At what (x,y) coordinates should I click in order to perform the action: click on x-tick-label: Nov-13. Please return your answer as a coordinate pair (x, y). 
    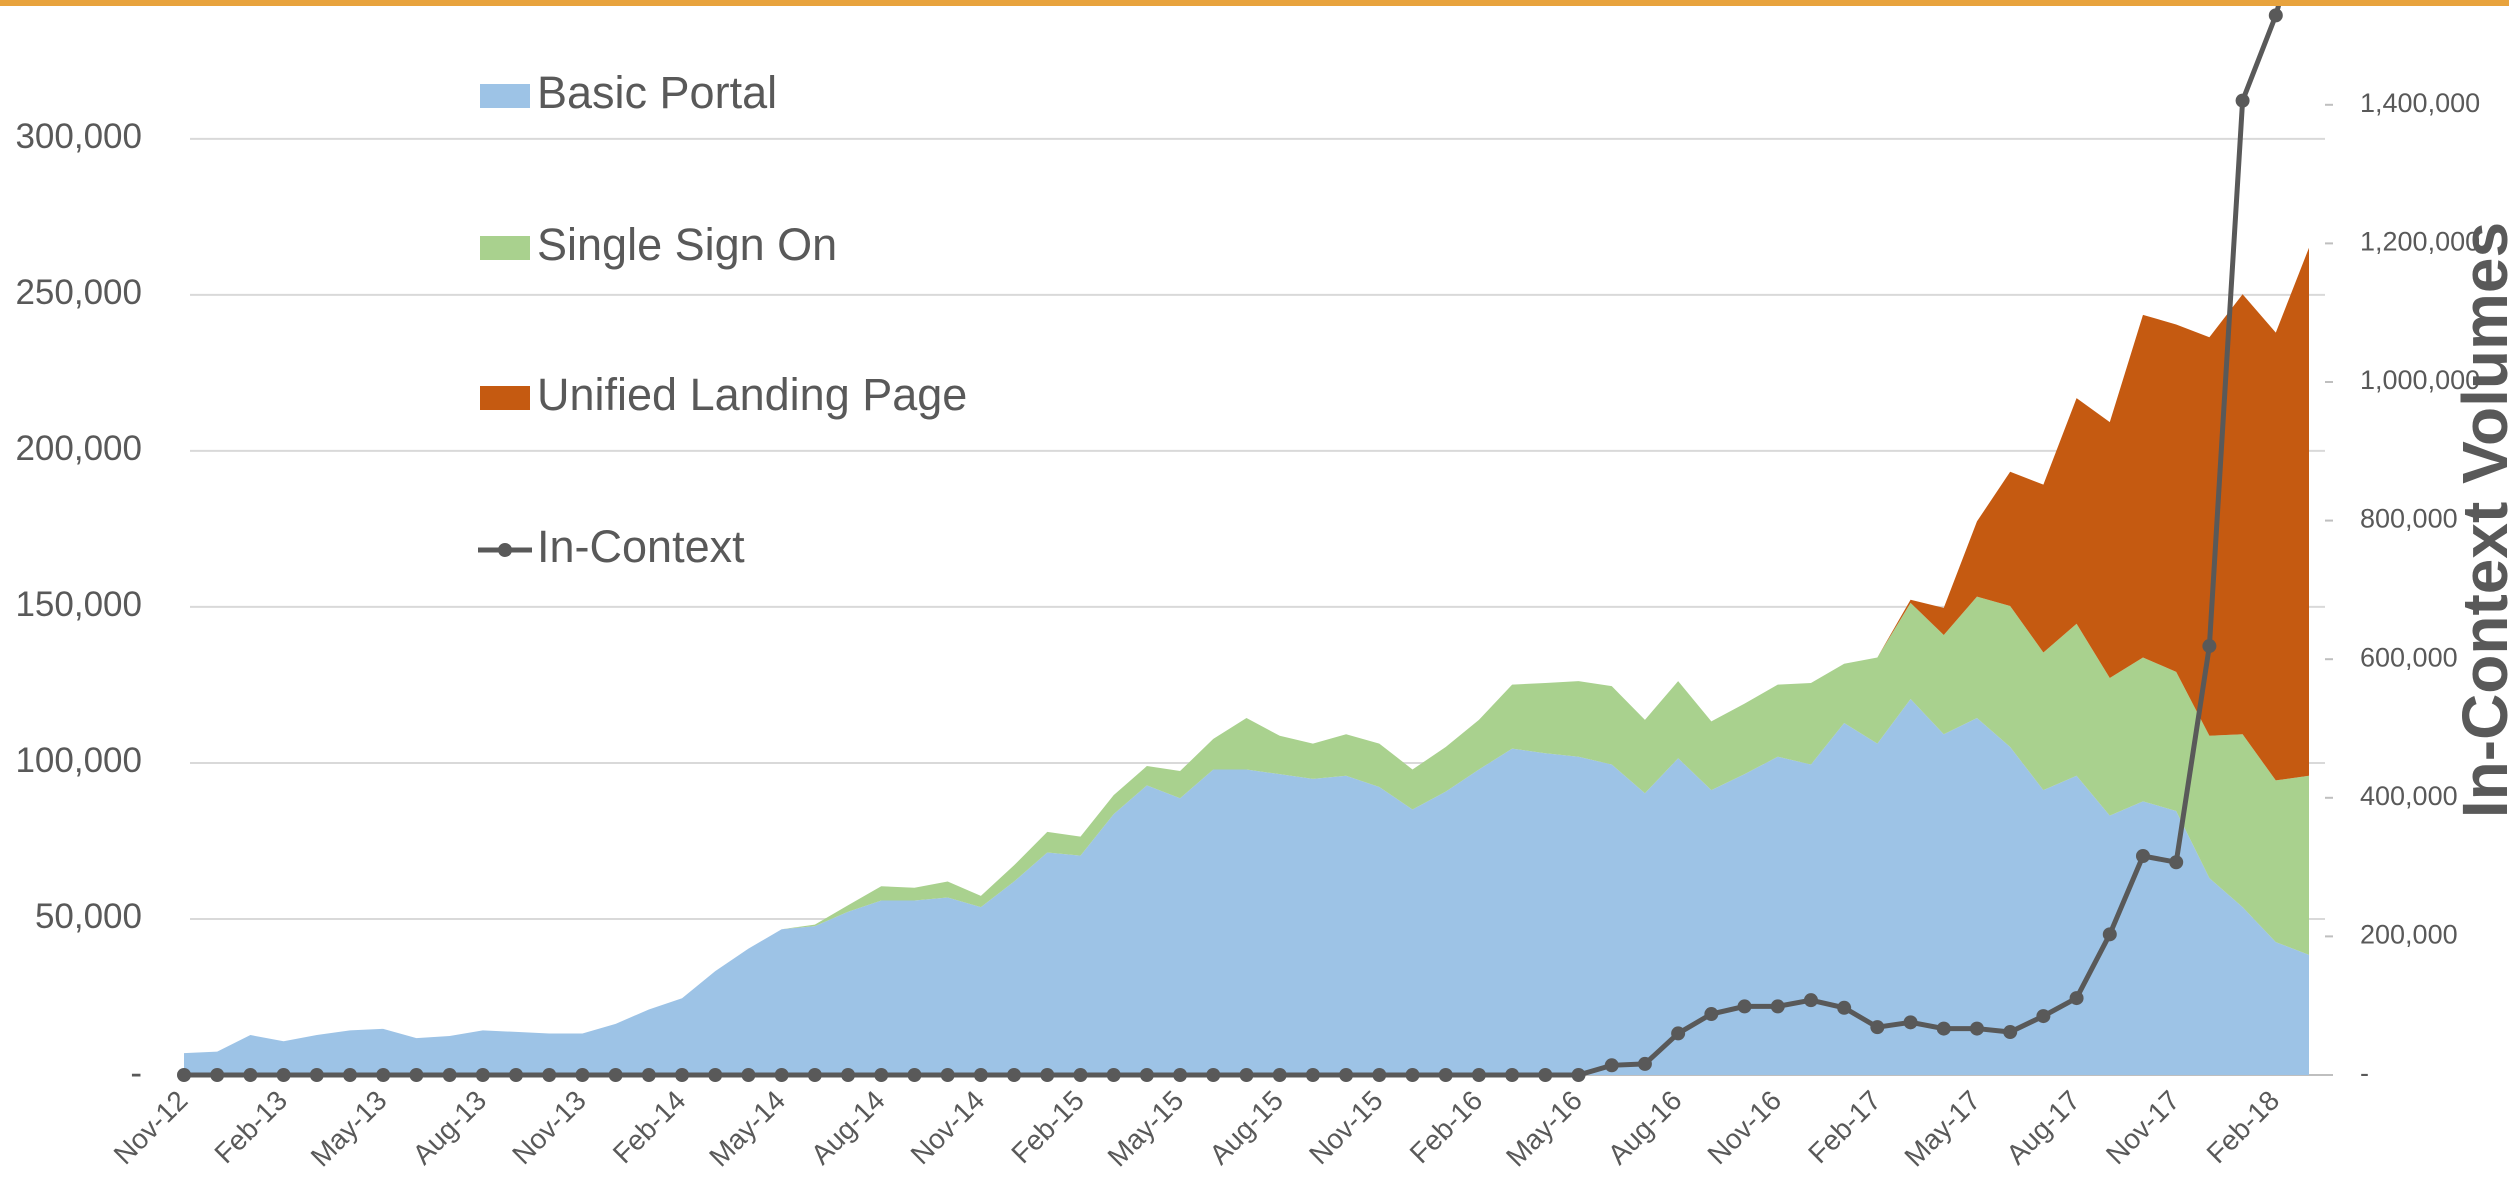
    Looking at the image, I should click on (549, 1128).